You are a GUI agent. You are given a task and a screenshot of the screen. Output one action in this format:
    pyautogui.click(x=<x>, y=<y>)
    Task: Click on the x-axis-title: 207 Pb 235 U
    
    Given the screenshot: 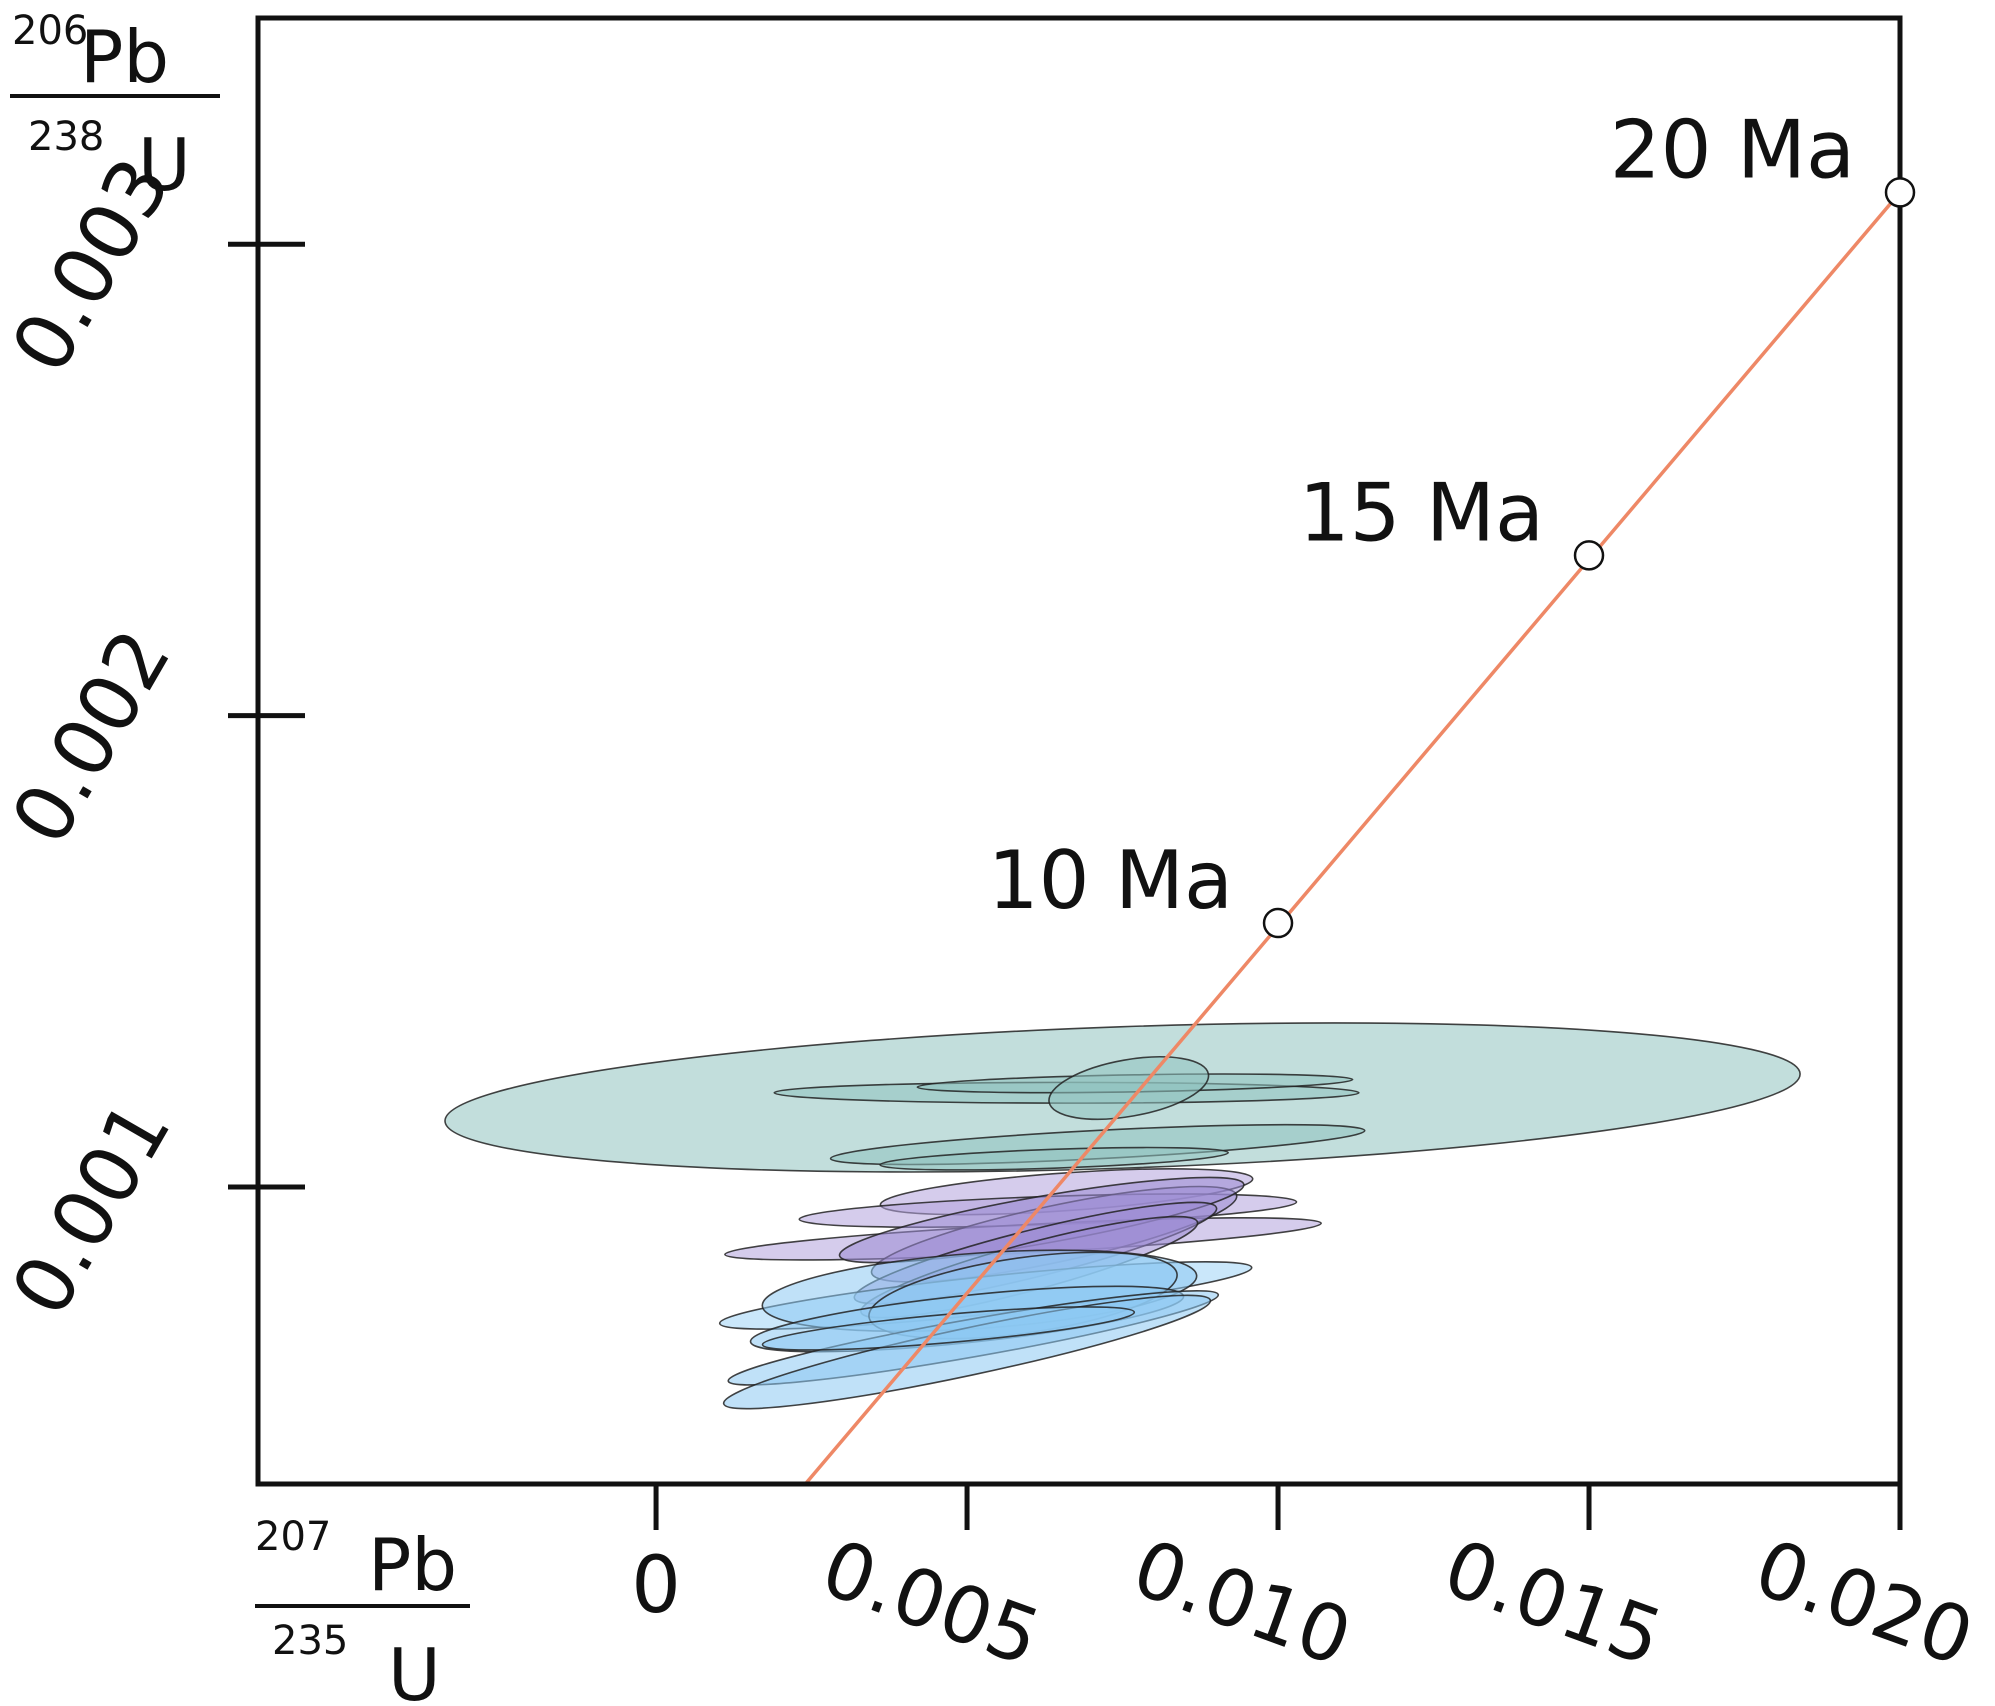 What is the action you would take?
    pyautogui.click(x=362, y=1610)
    